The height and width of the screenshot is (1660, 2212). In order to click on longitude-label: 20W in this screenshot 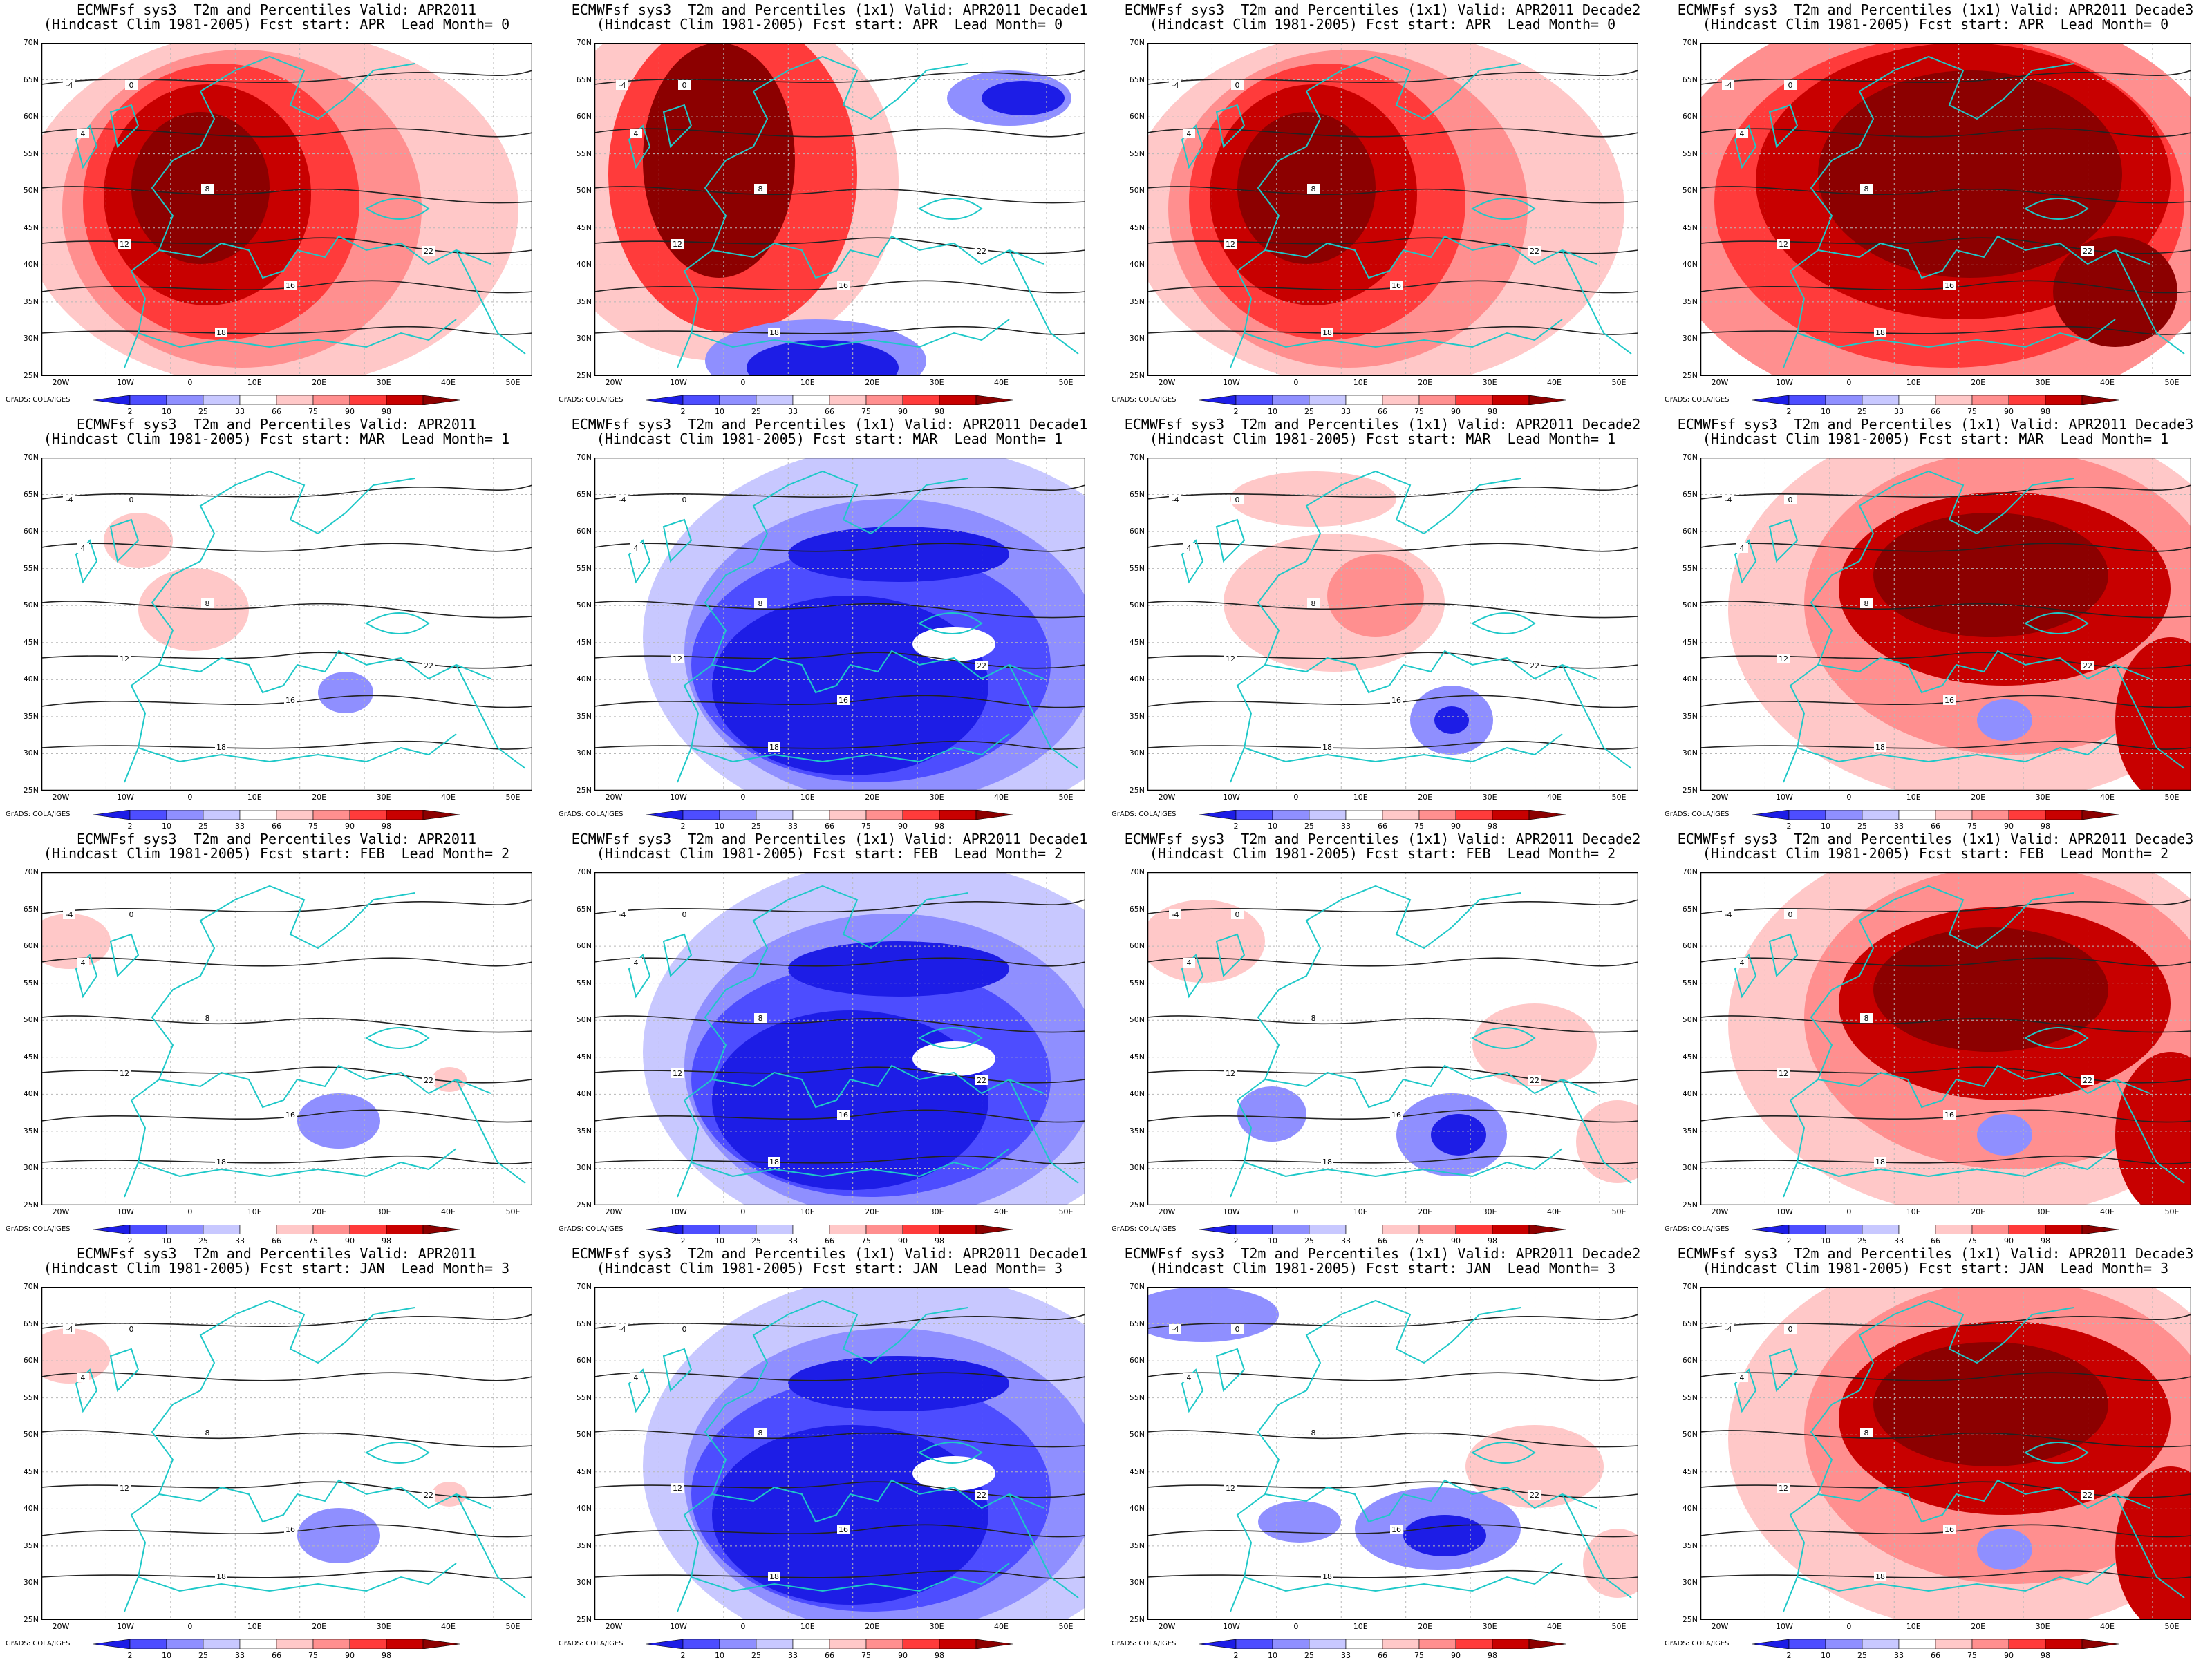, I will do `click(61, 797)`.